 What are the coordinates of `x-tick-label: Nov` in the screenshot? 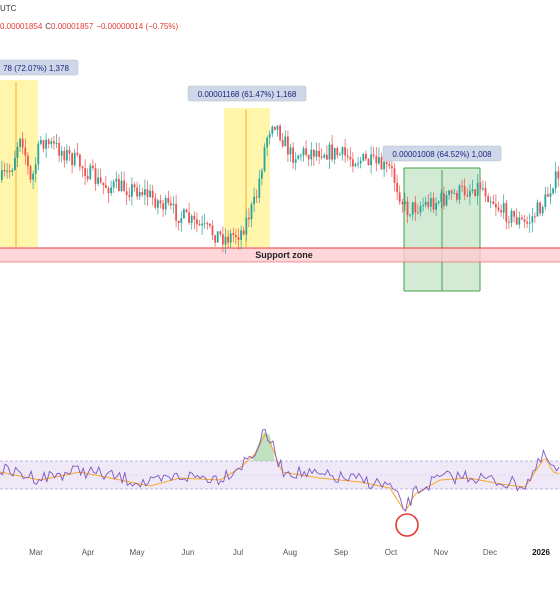 It's located at (441, 552).